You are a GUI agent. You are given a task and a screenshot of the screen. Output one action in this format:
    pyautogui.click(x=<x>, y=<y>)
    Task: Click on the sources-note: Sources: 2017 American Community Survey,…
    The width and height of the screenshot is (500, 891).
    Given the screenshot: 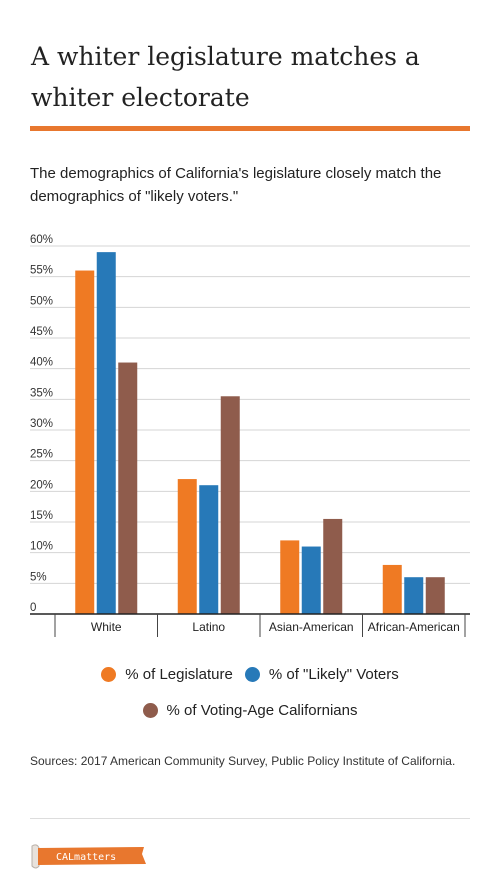 What is the action you would take?
    pyautogui.click(x=243, y=761)
    